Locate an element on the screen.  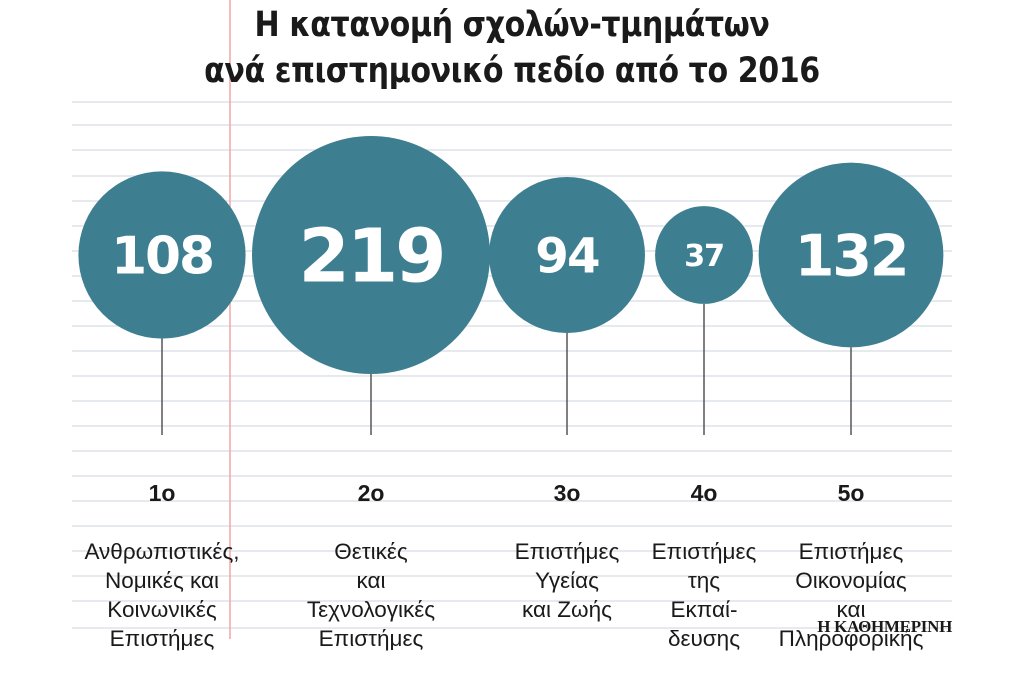
category-rank: 3ο is located at coordinates (567, 493).